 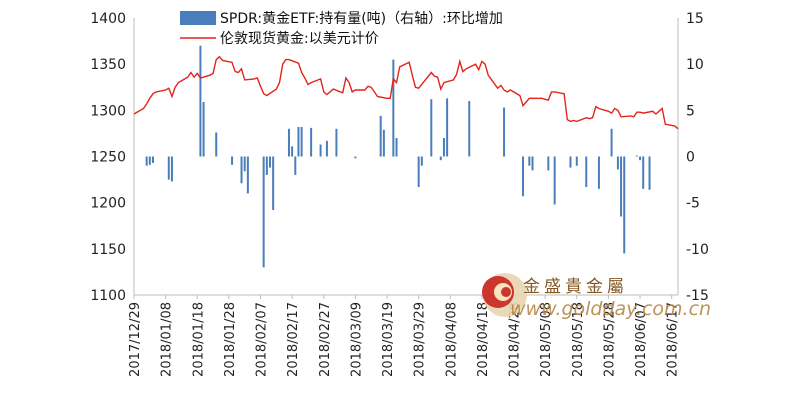 I want to click on x-tick-label: 2018/05/18, so click(x=578, y=339).